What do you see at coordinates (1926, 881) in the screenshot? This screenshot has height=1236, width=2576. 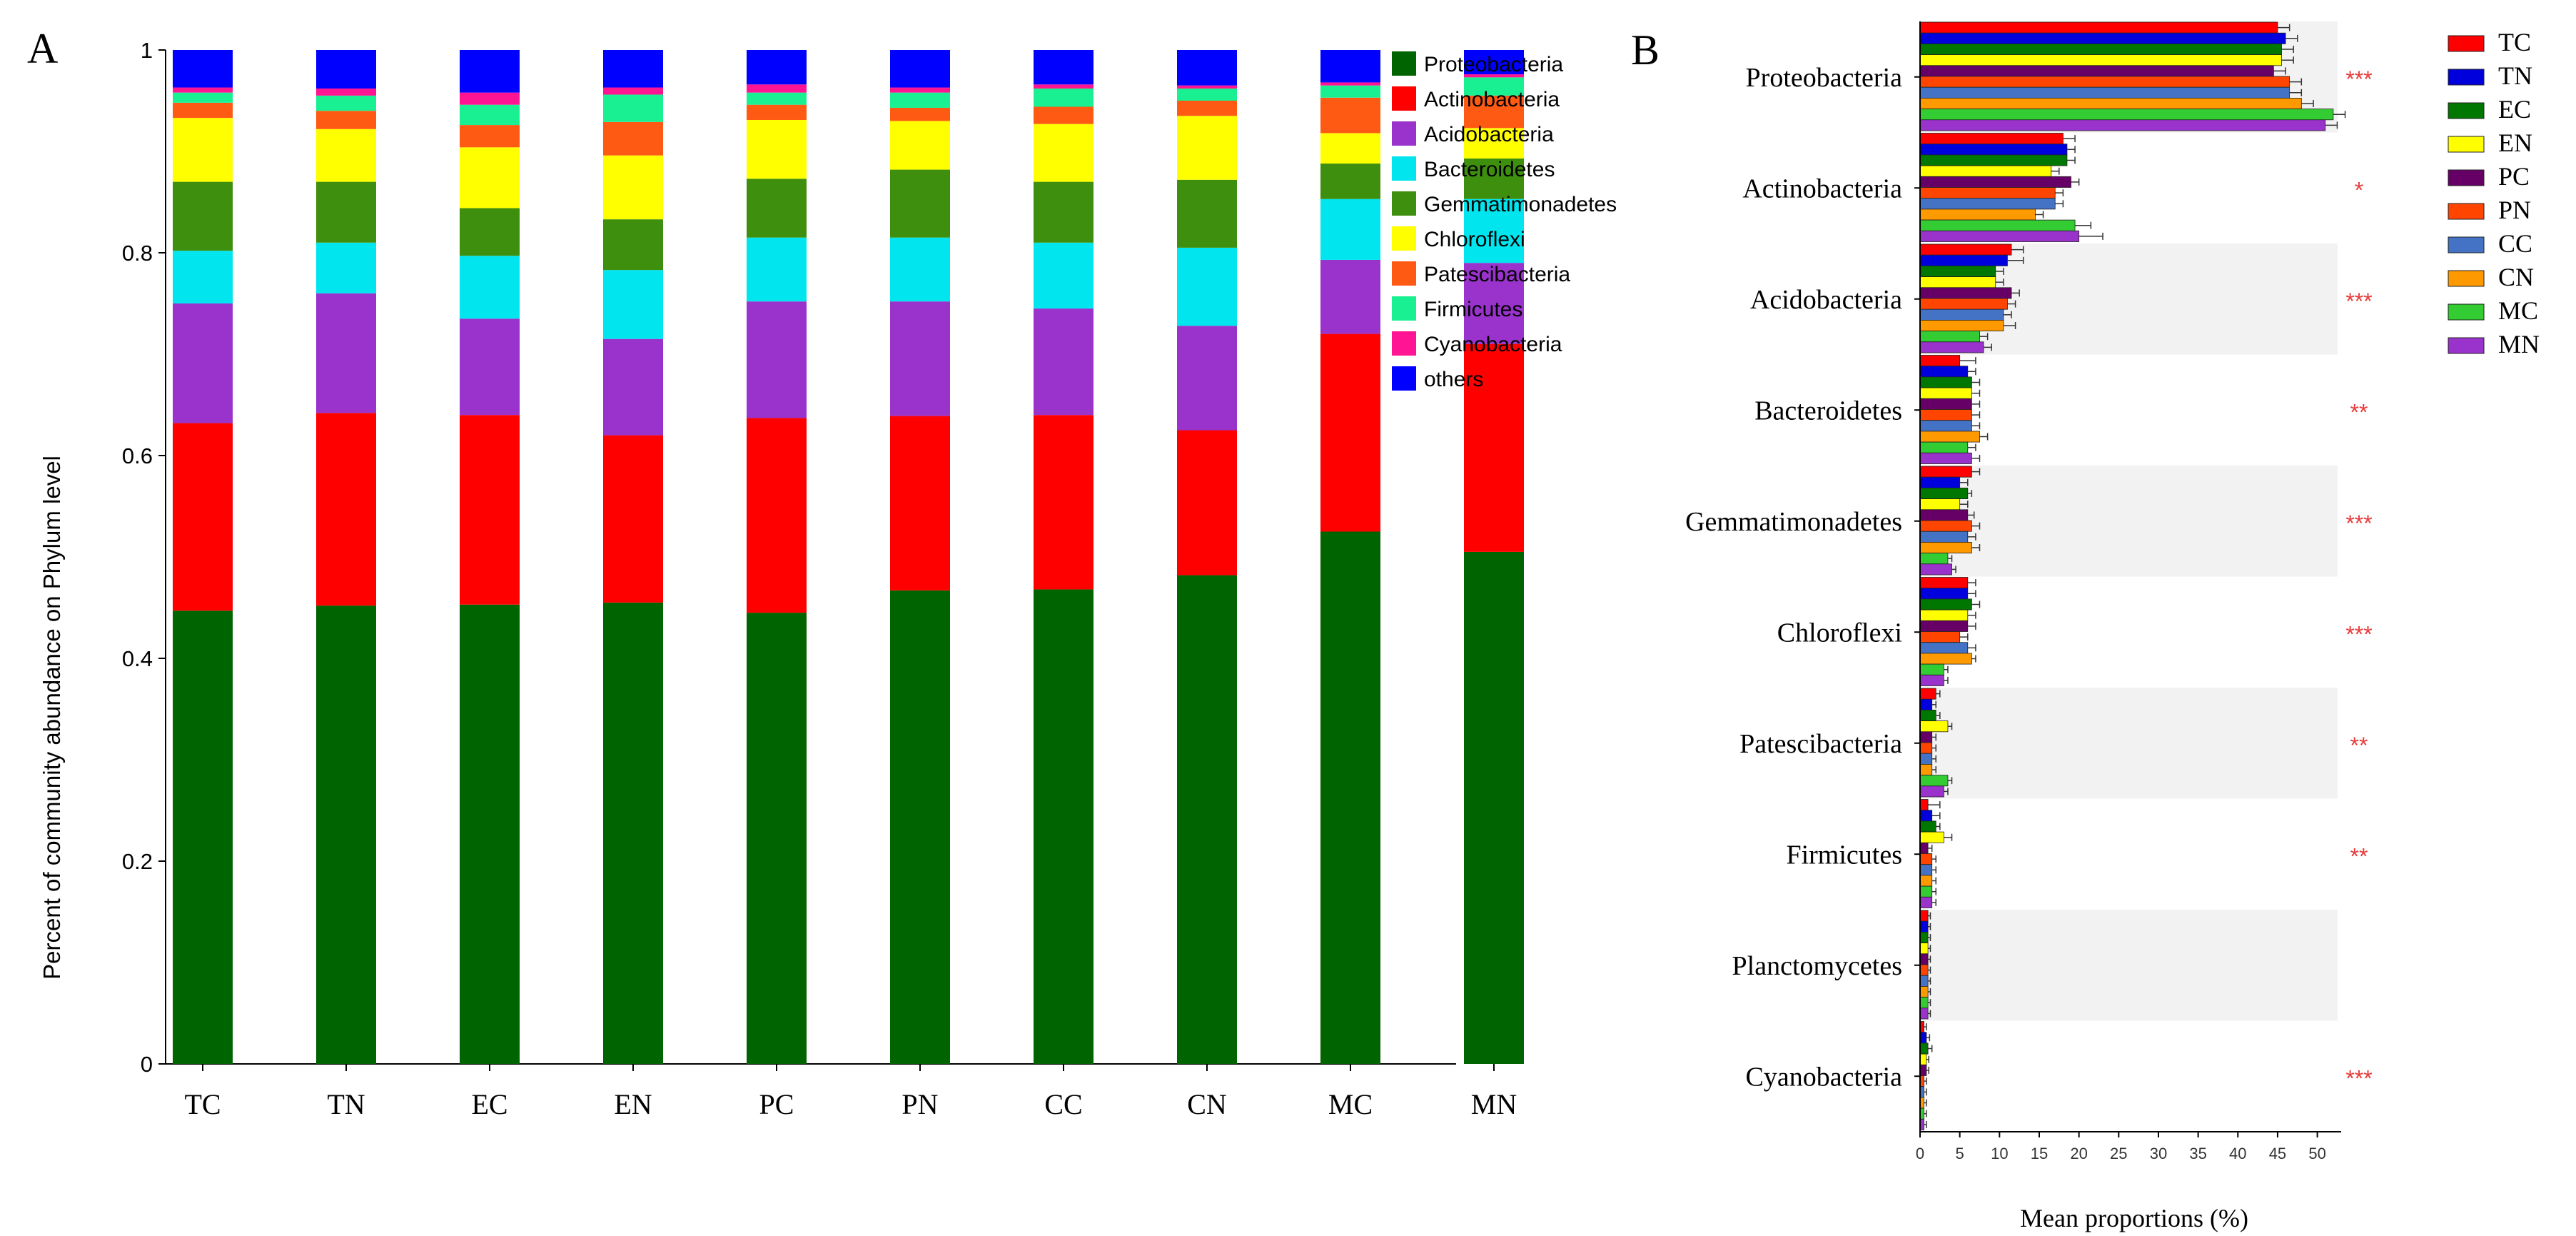 I see `bar-firmicutes-cn` at bounding box center [1926, 881].